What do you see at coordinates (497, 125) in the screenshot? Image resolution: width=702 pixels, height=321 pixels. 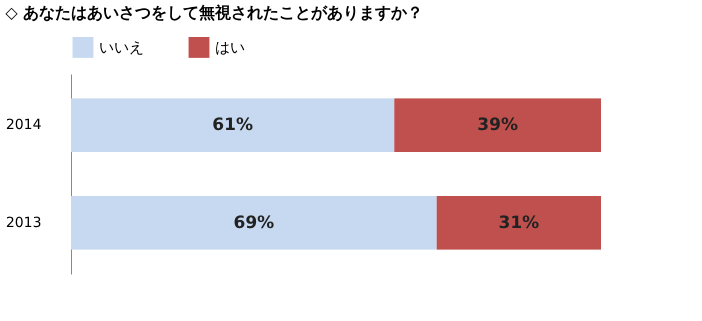 I see `data-label: 39%` at bounding box center [497, 125].